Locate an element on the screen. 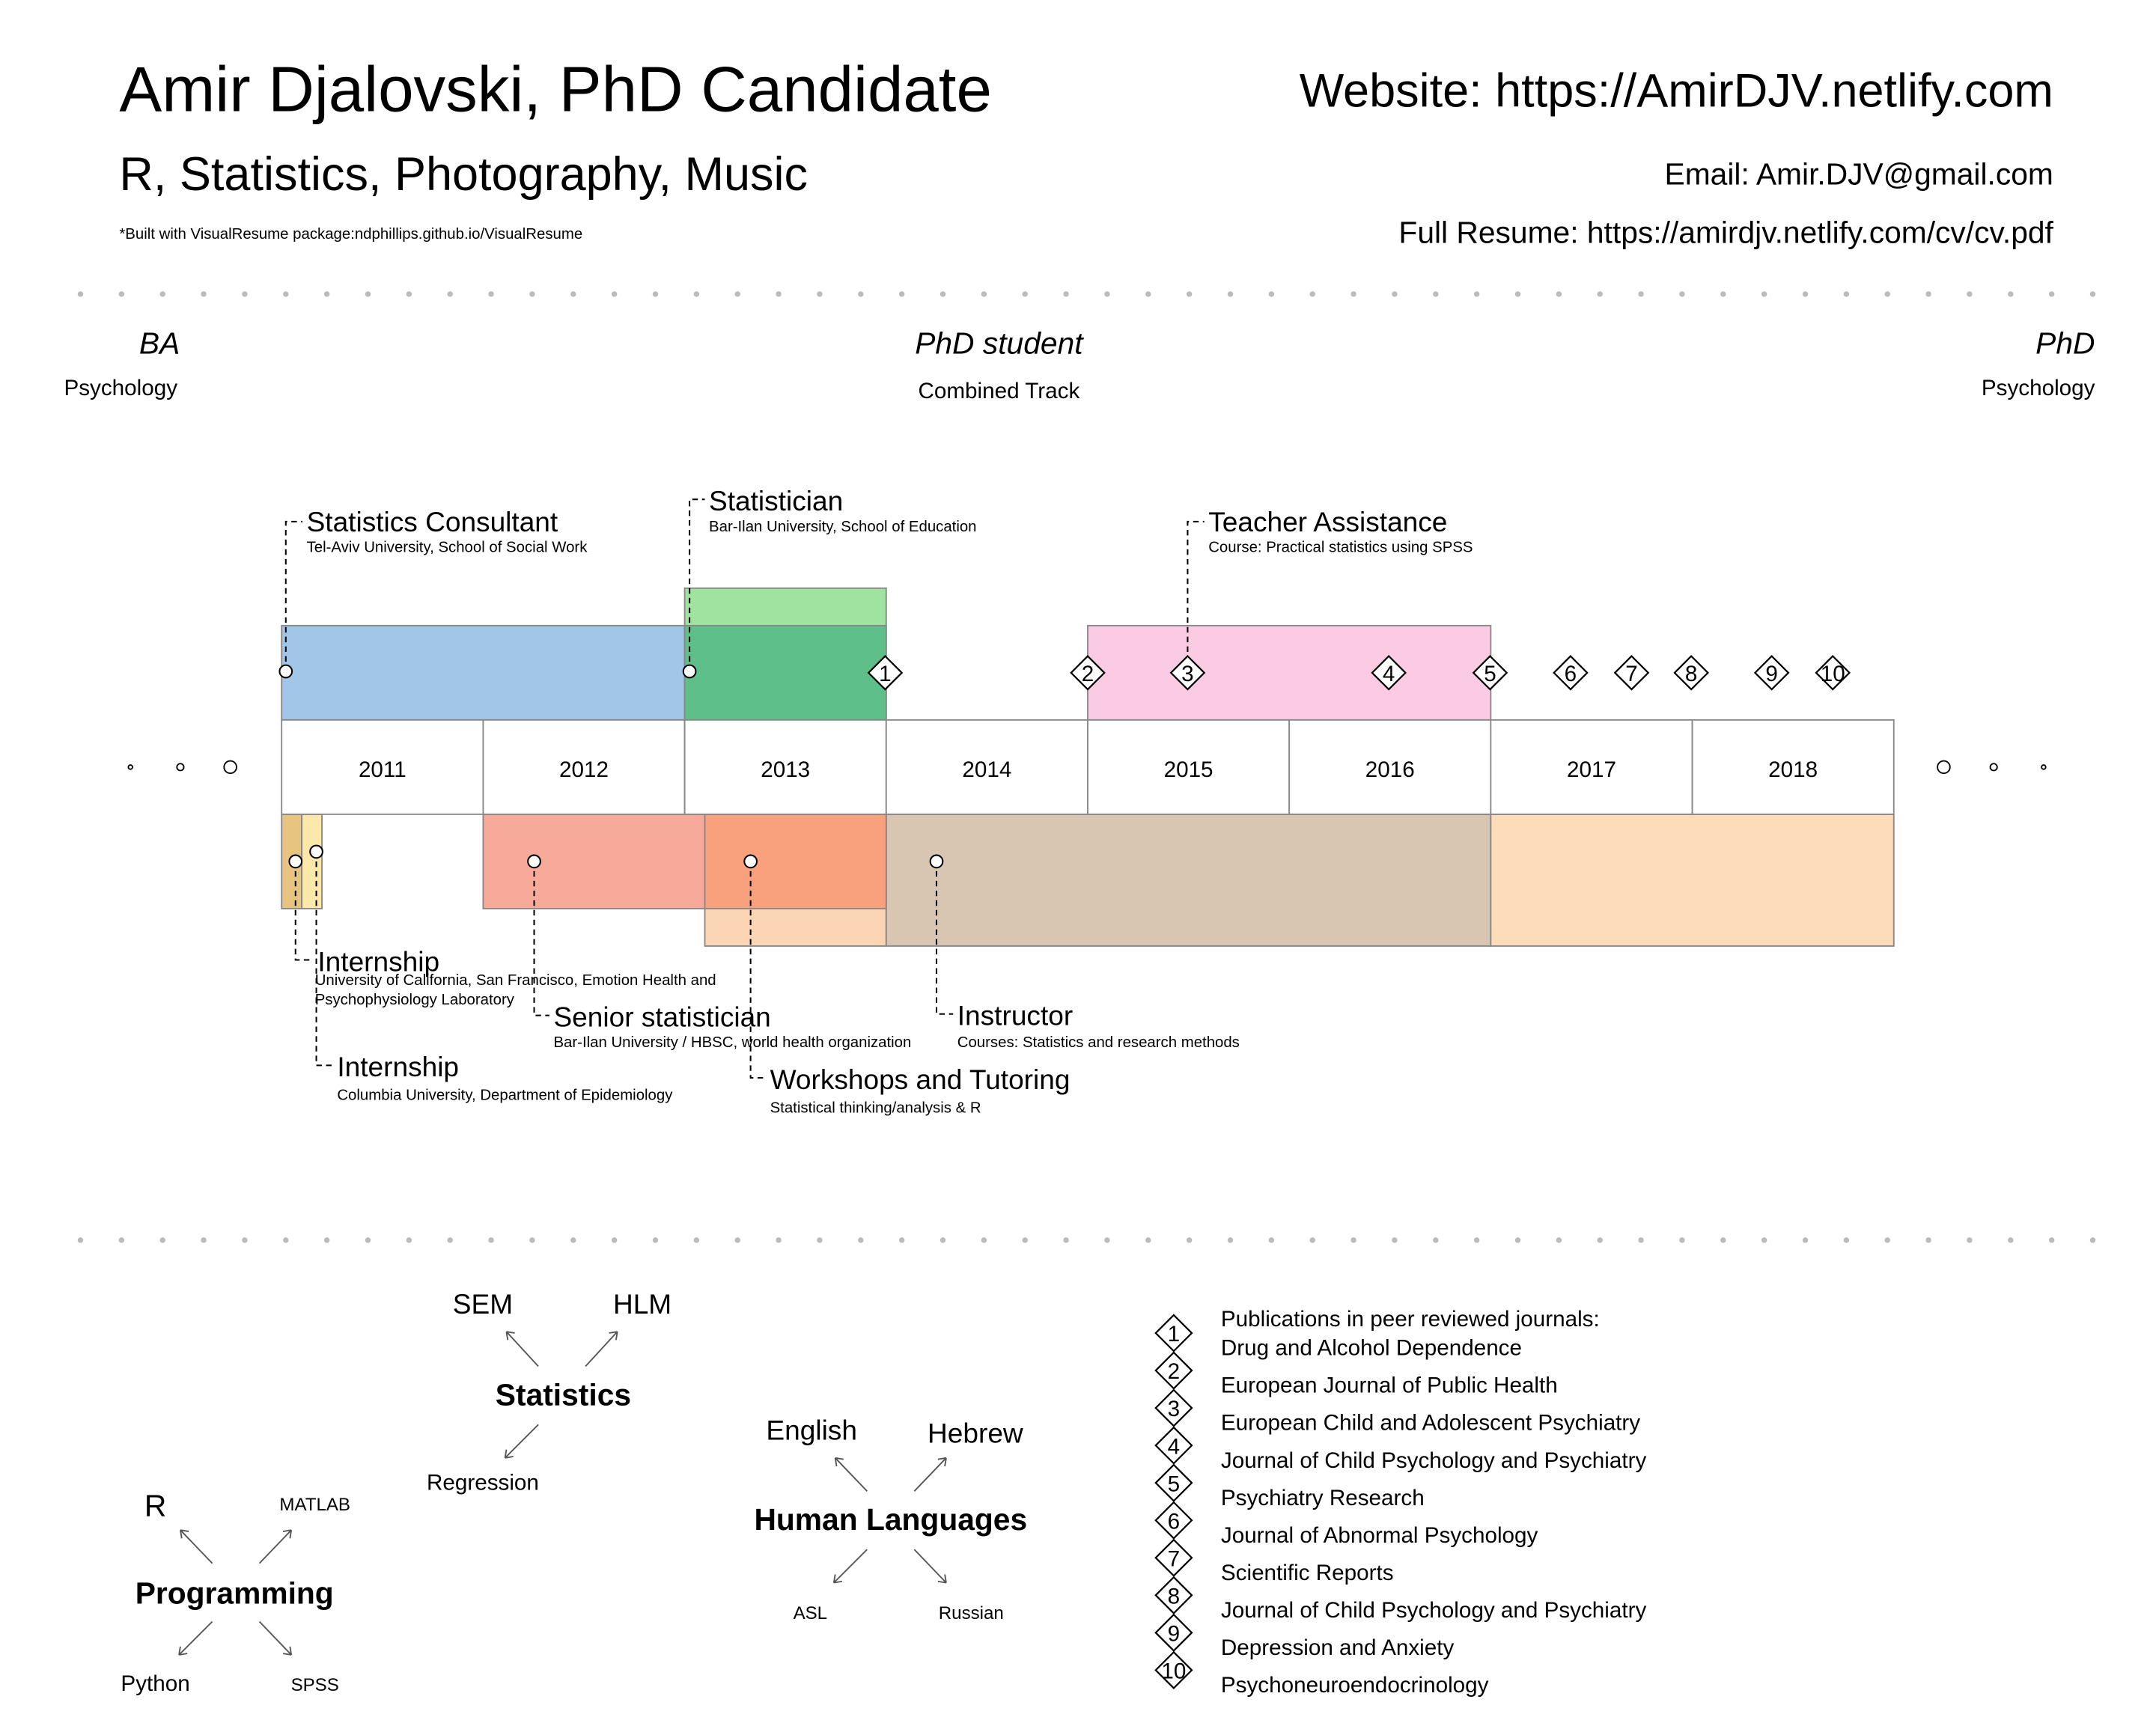 The image size is (2156, 1726). skill-spss: SPSS is located at coordinates (315, 1685).